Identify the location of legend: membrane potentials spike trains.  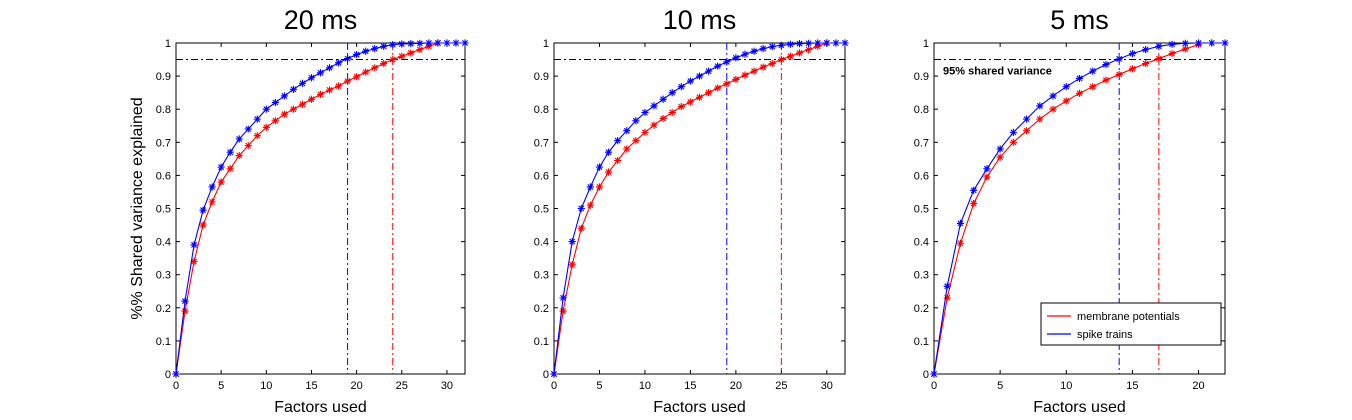
(1131, 324).